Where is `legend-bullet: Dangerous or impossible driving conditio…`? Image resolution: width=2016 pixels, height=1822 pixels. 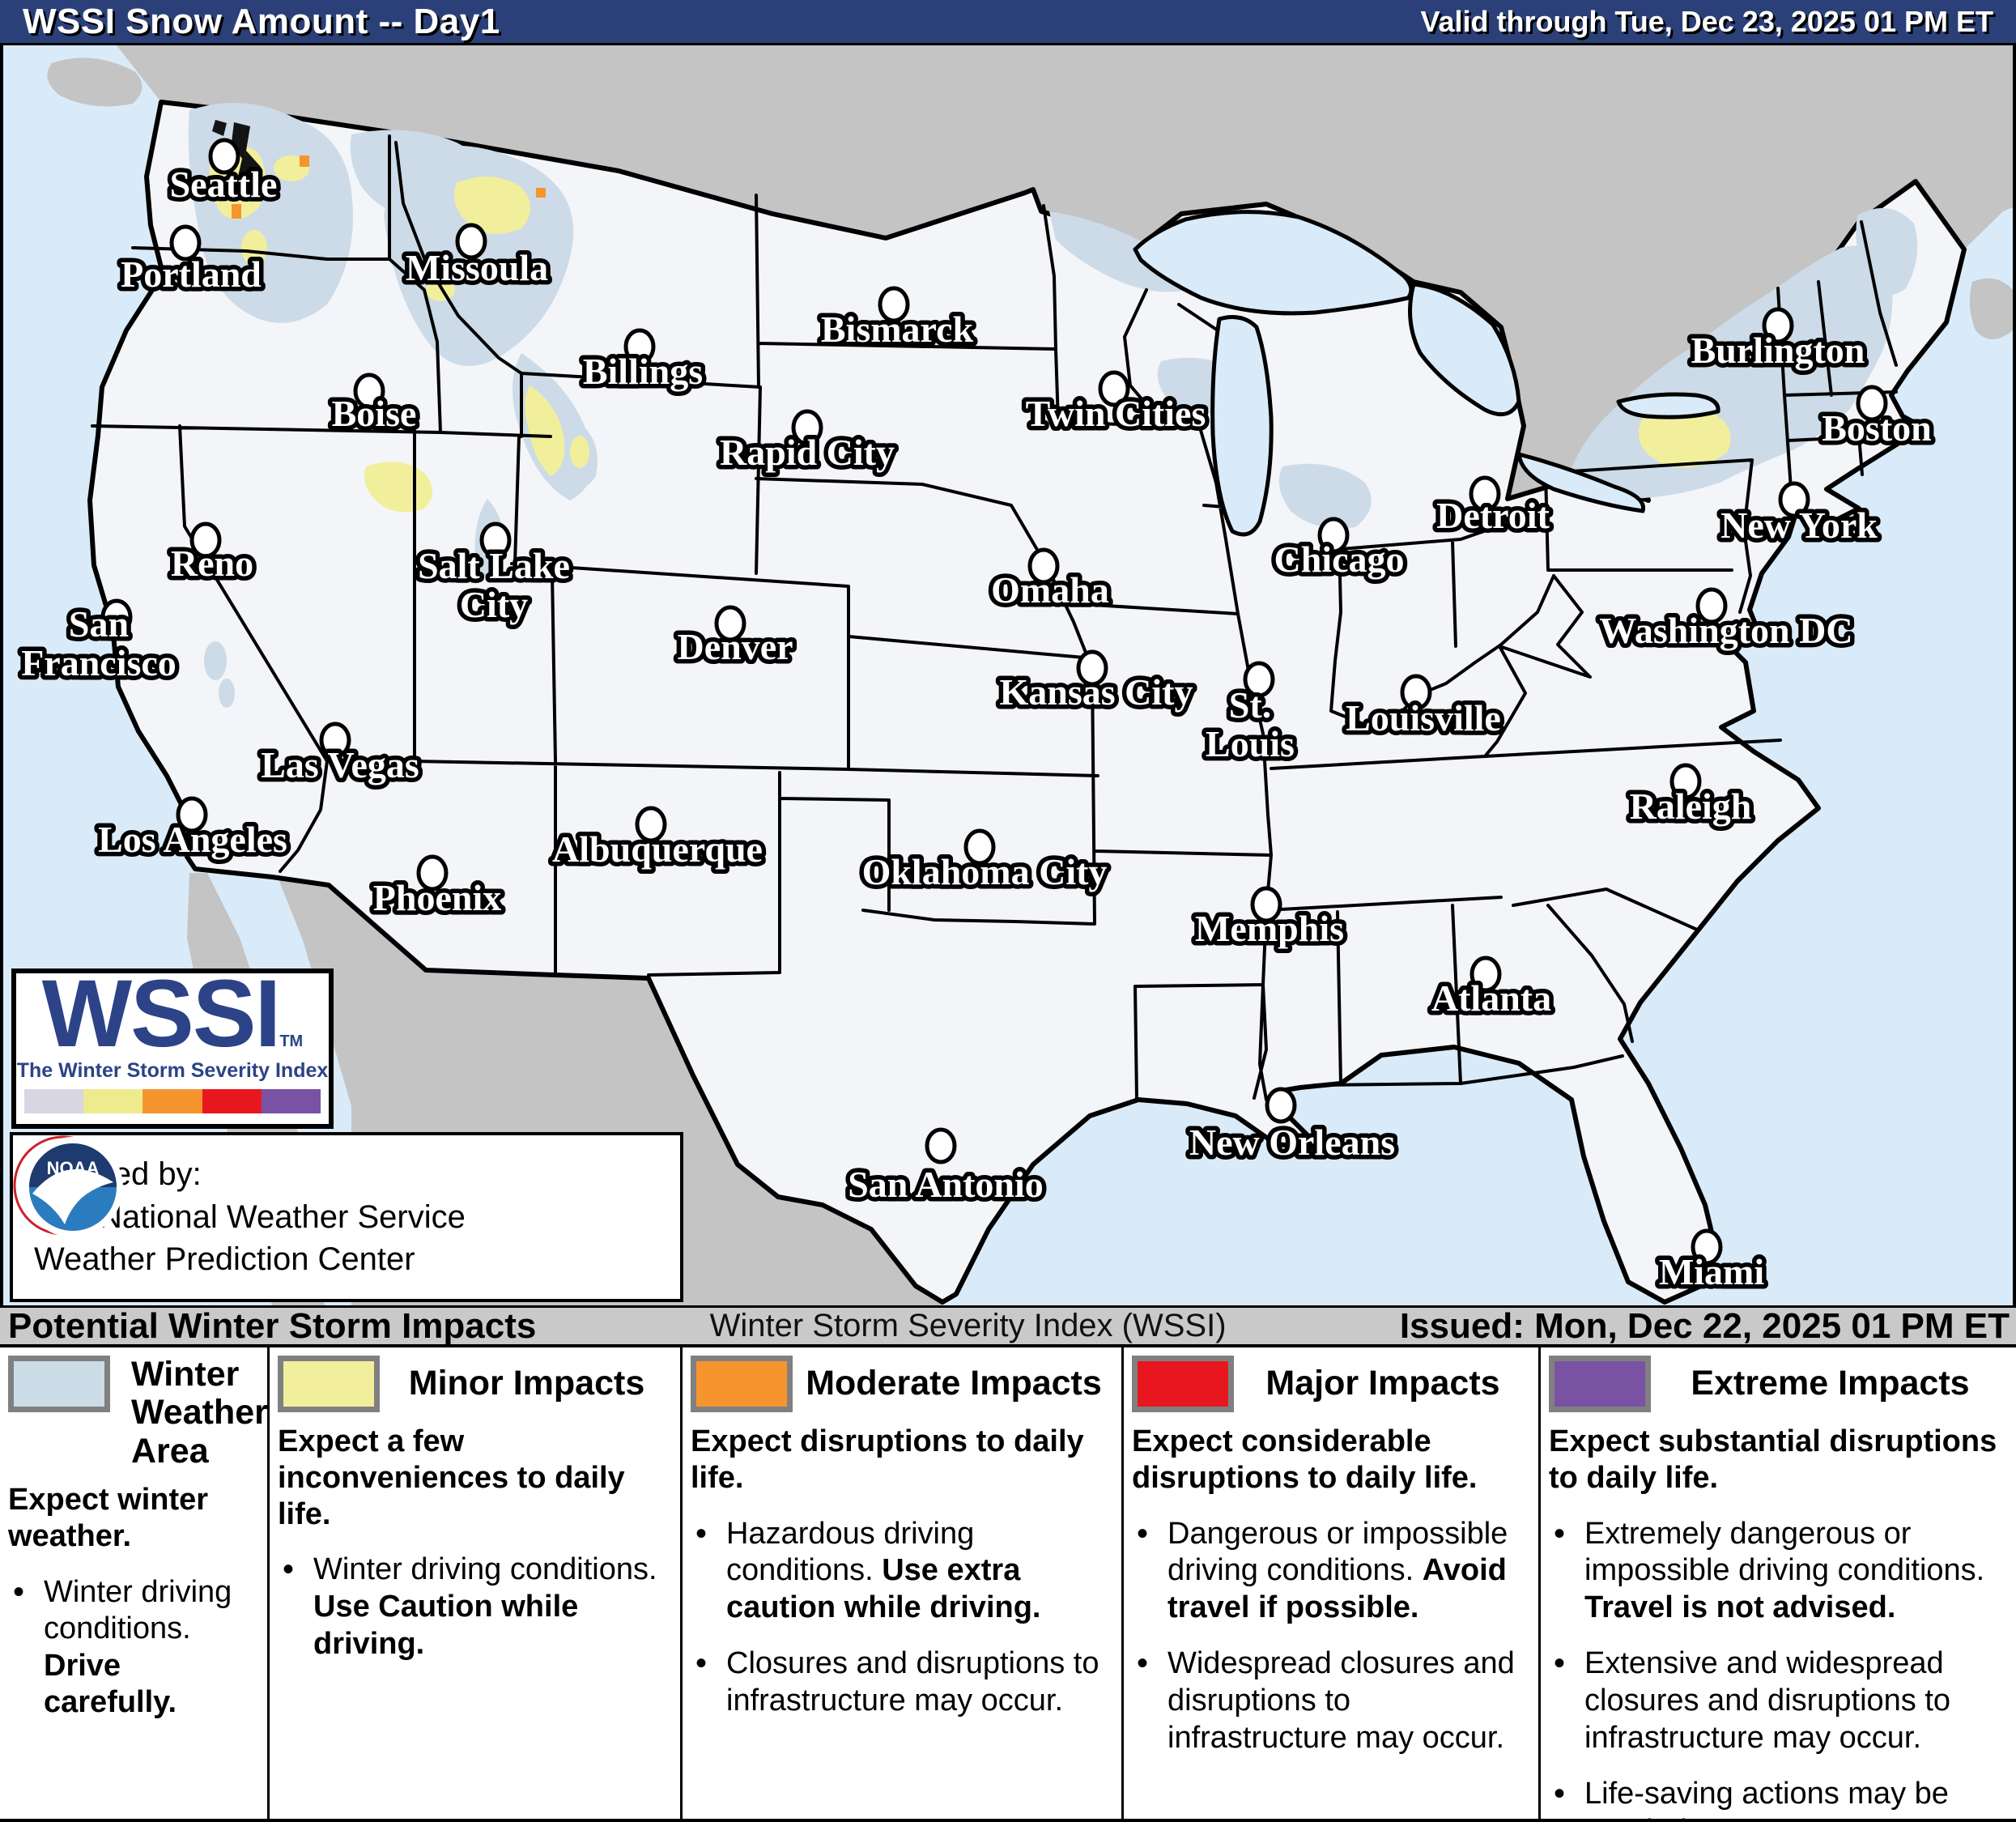
legend-bullet: Dangerous or impossible driving conditio… is located at coordinates (1332, 1570).